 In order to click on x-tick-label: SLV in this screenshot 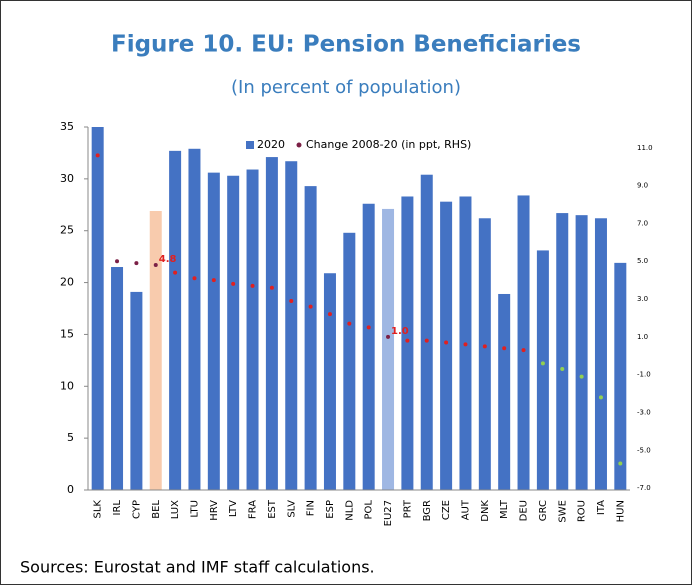, I will do `click(291, 509)`.